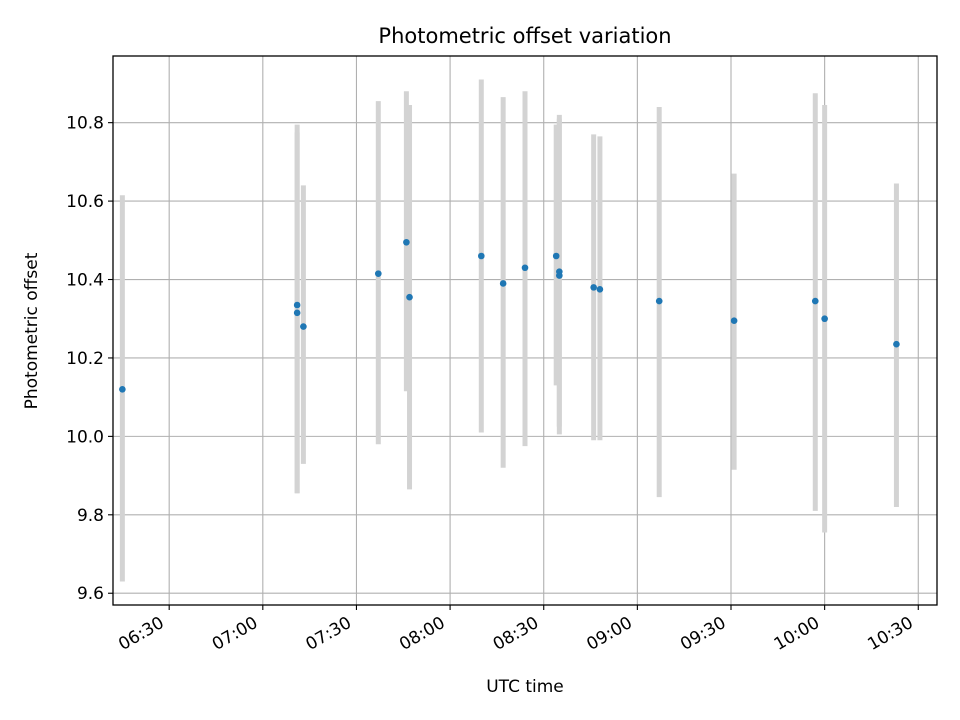  I want to click on y-tick-label: 9.6, so click(90, 594).